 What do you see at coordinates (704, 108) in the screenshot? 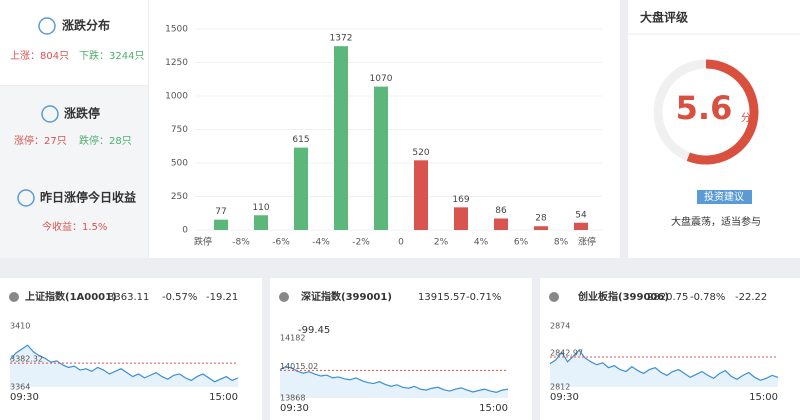
I see `score: 5.6` at bounding box center [704, 108].